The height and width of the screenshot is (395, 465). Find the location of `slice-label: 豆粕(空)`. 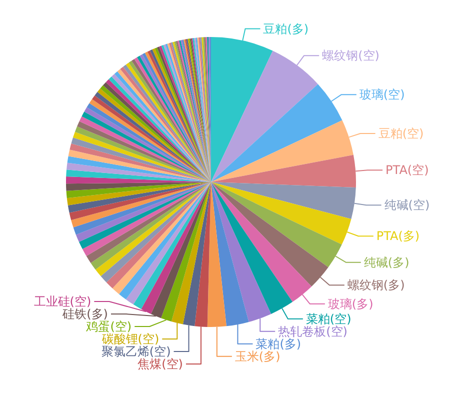

slice-label: 豆粕(空) is located at coordinates (401, 133).